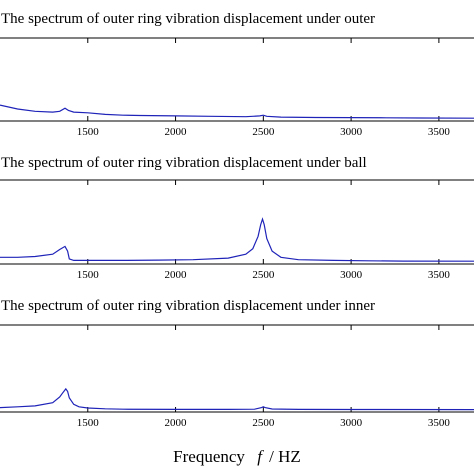 The width and height of the screenshot is (474, 474). What do you see at coordinates (351, 423) in the screenshot?
I see `panel-3-tick-label-3000: 3000` at bounding box center [351, 423].